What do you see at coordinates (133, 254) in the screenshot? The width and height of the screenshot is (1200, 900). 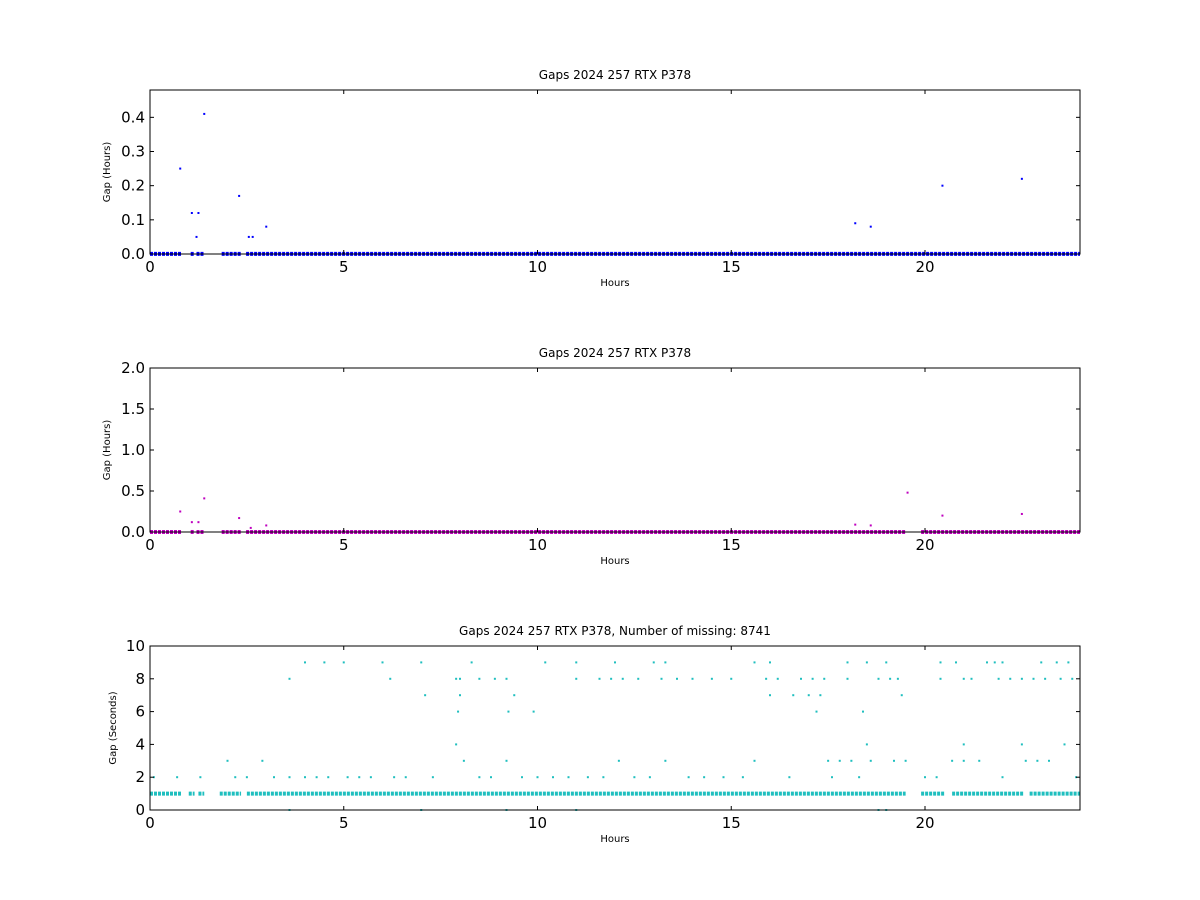 I see `y-tick-label: 0.0` at bounding box center [133, 254].